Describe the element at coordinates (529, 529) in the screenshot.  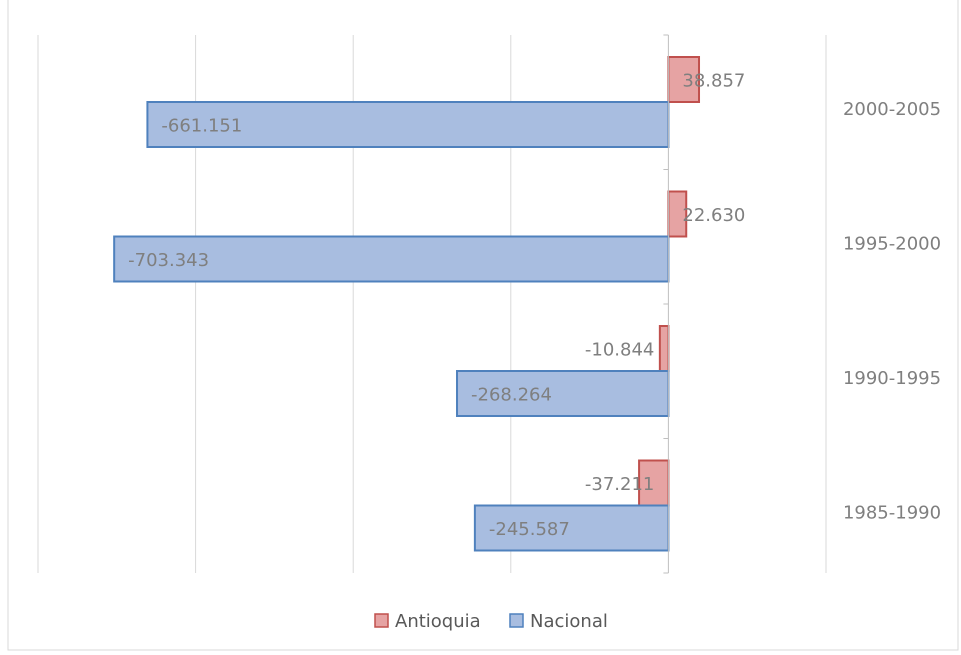
I see `data-label-nacional-1985-1990: -245.587` at that location.